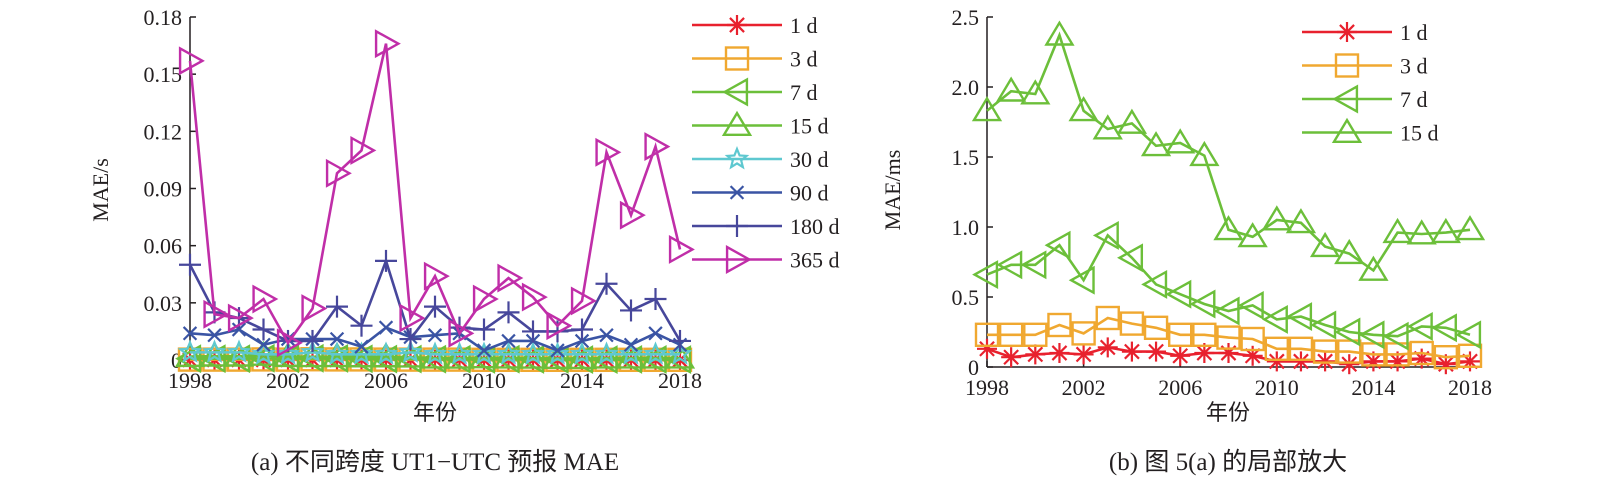 The width and height of the screenshot is (1600, 491). What do you see at coordinates (100, 190) in the screenshot?
I see `chart-a-ylabel: MAE/s` at bounding box center [100, 190].